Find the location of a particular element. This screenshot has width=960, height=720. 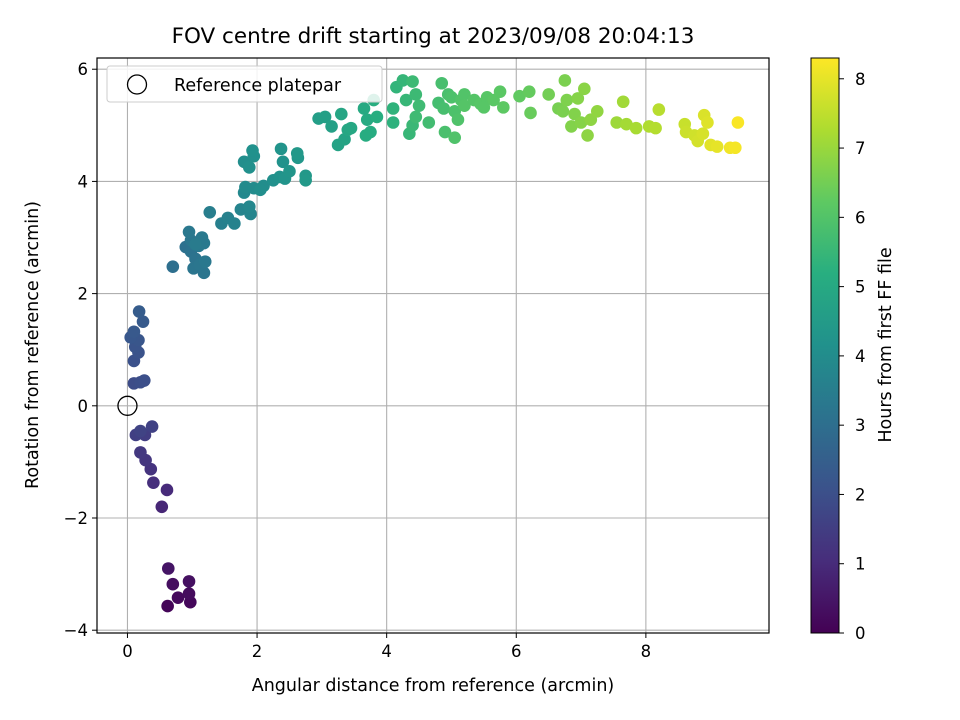

legend-label: Reference platepar is located at coordinates (258, 86).